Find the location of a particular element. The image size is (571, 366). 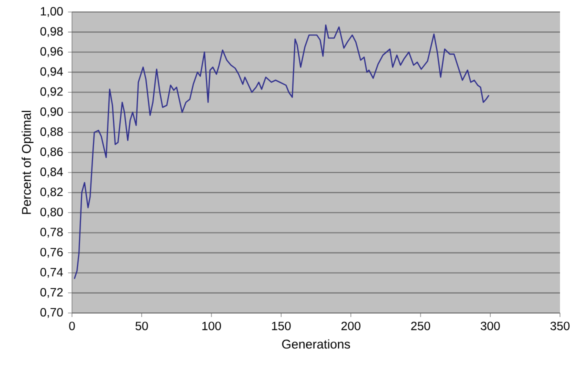

y-tick-label: 0,92 is located at coordinates (51, 92).